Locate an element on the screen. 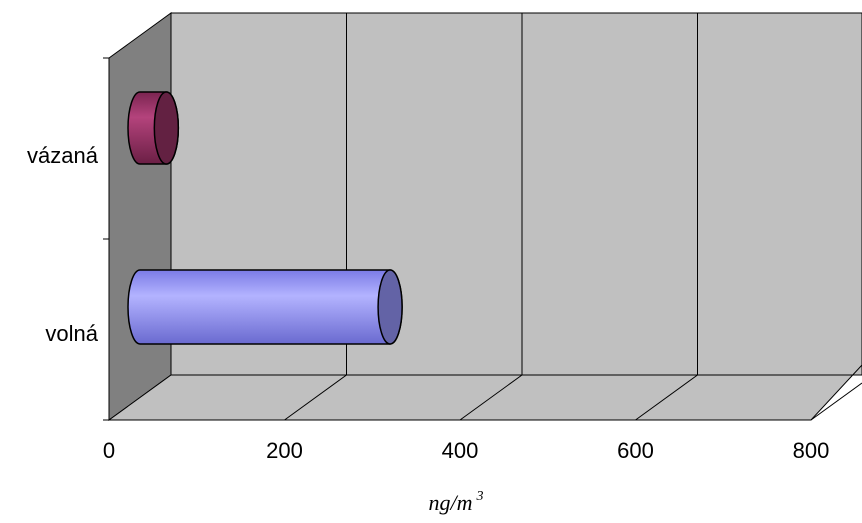  bar-volna is located at coordinates (265, 307).